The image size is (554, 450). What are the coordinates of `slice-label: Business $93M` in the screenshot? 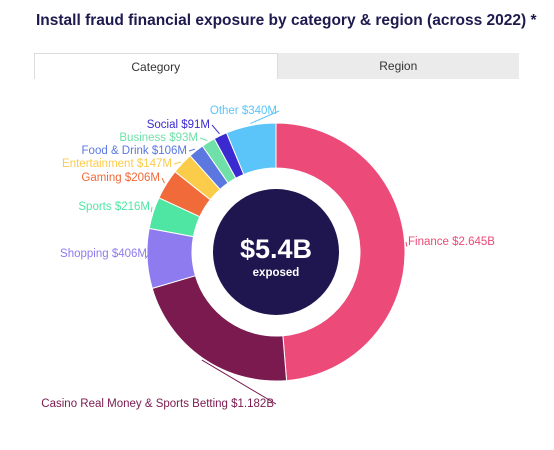 It's located at (158, 138).